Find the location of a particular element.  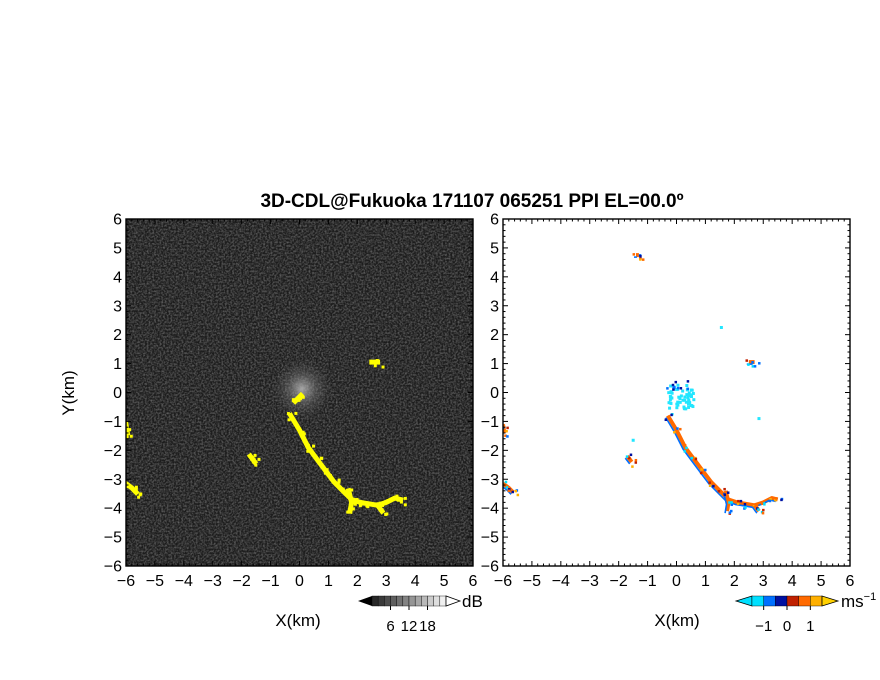

ground-clutter-center is located at coordinates (302, 389).